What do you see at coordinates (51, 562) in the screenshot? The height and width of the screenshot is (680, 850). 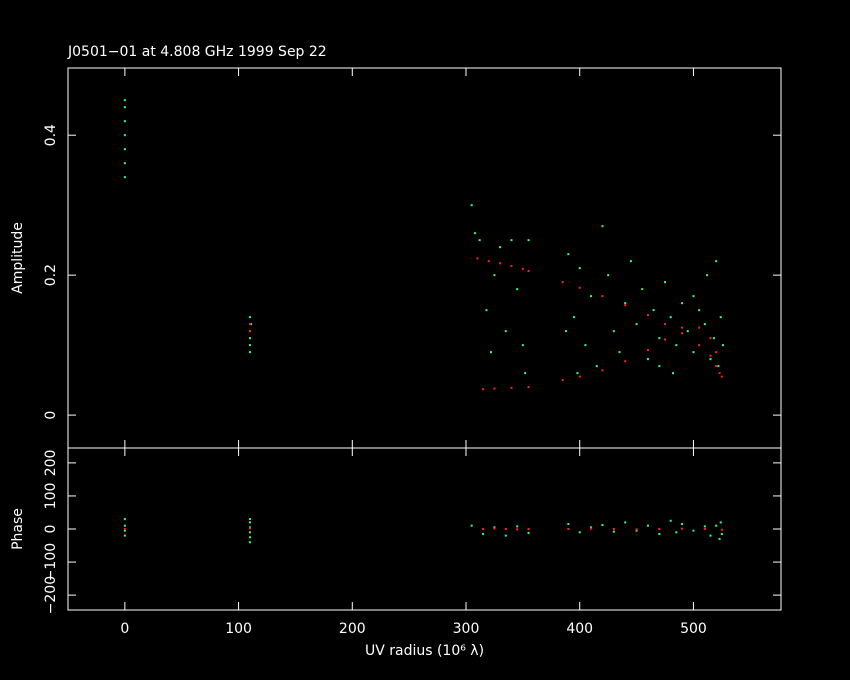 I see `y-tick-label: −100` at bounding box center [51, 562].